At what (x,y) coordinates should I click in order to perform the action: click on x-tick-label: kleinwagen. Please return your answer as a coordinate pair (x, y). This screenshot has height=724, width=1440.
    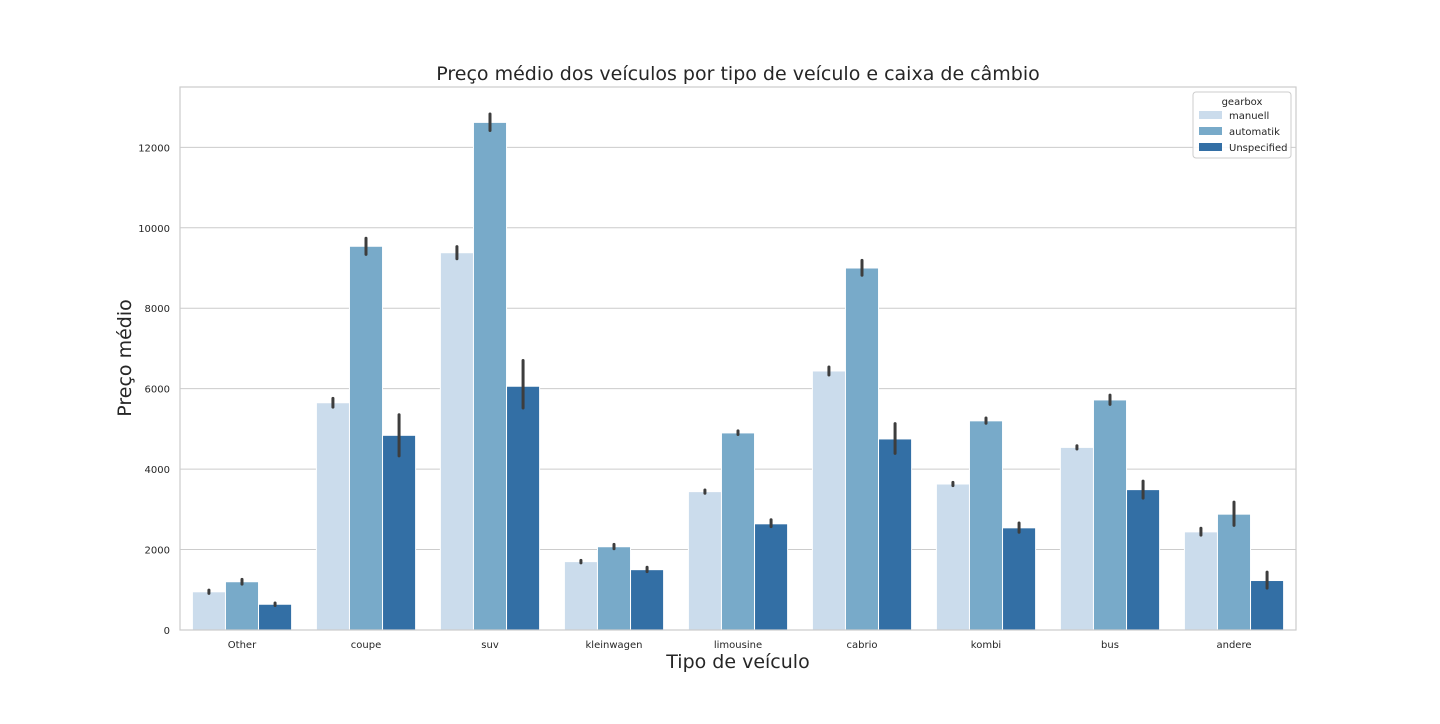
    Looking at the image, I should click on (614, 645).